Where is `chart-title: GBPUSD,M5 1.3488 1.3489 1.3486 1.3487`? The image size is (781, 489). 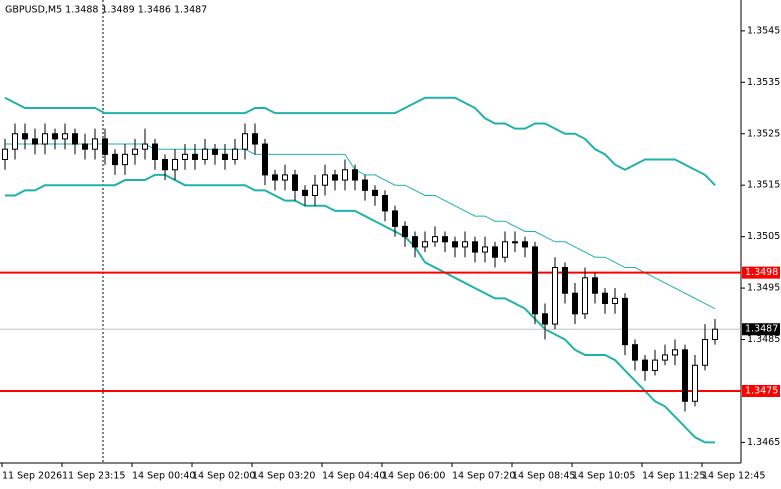
chart-title: GBPUSD,M5 1.3488 1.3489 1.3486 1.3487 is located at coordinates (106, 10).